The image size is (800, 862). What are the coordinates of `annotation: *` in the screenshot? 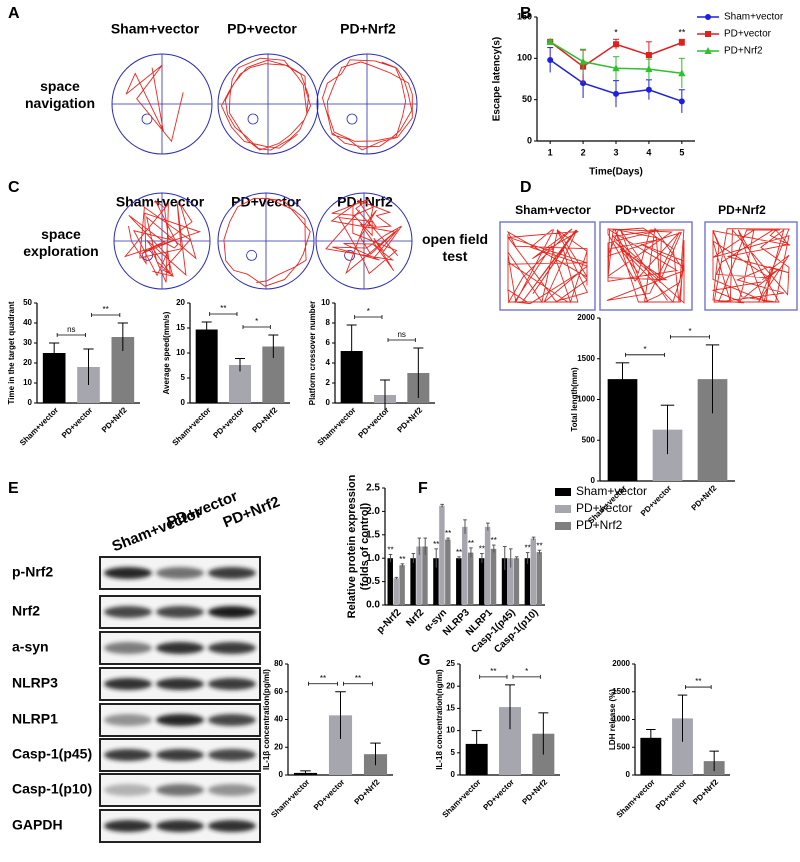 It's located at (616, 33).